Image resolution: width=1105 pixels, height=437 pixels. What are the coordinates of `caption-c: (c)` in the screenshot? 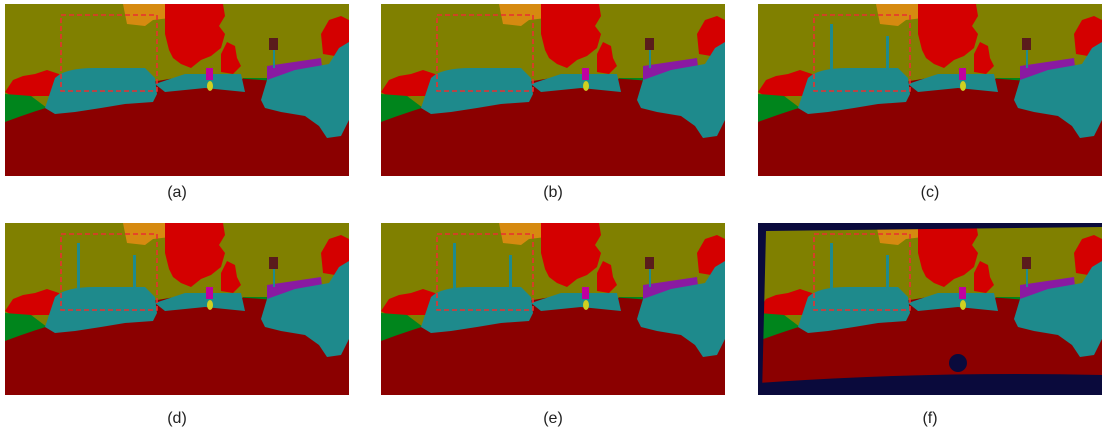 It's located at (930, 192).